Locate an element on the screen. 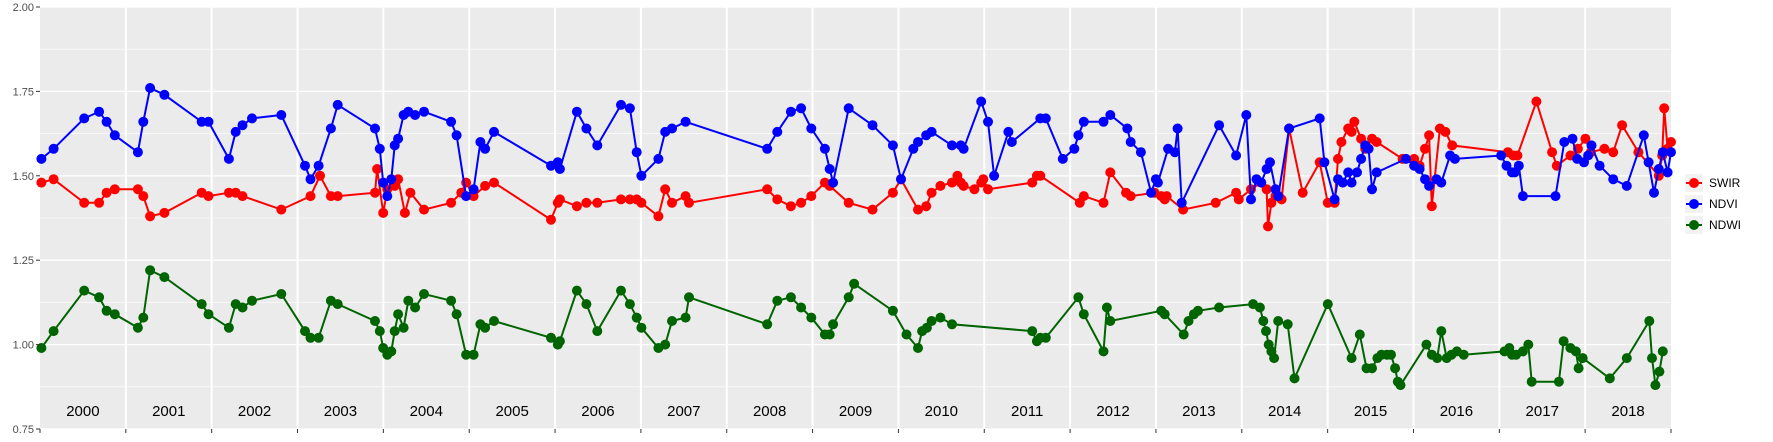  legend-label: NDVI is located at coordinates (1723, 204).